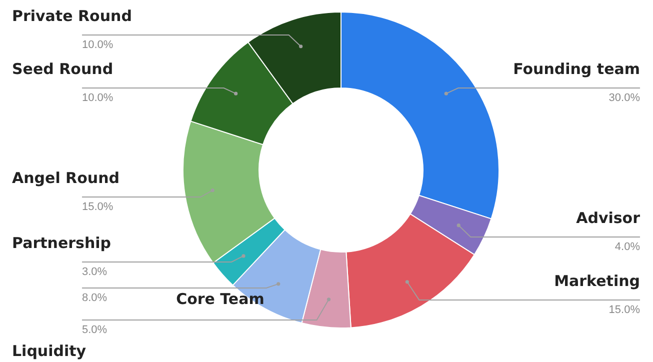 This screenshot has width=653, height=362. What do you see at coordinates (597, 281) in the screenshot?
I see `slice-label: Marketing` at bounding box center [597, 281].